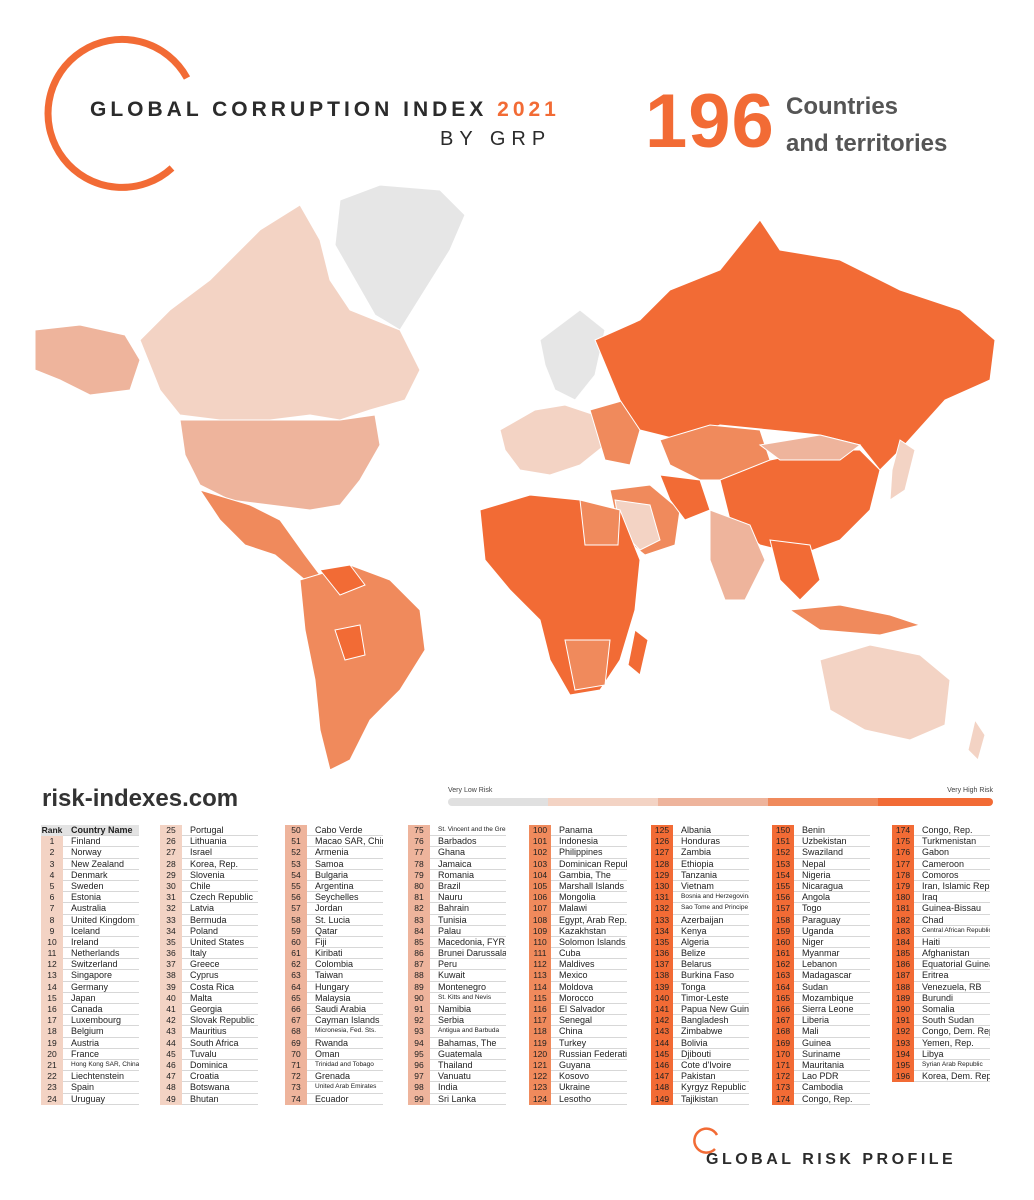 The height and width of the screenshot is (1200, 1034). Describe the element at coordinates (662, 1032) in the screenshot. I see `rank-number: 143` at that location.